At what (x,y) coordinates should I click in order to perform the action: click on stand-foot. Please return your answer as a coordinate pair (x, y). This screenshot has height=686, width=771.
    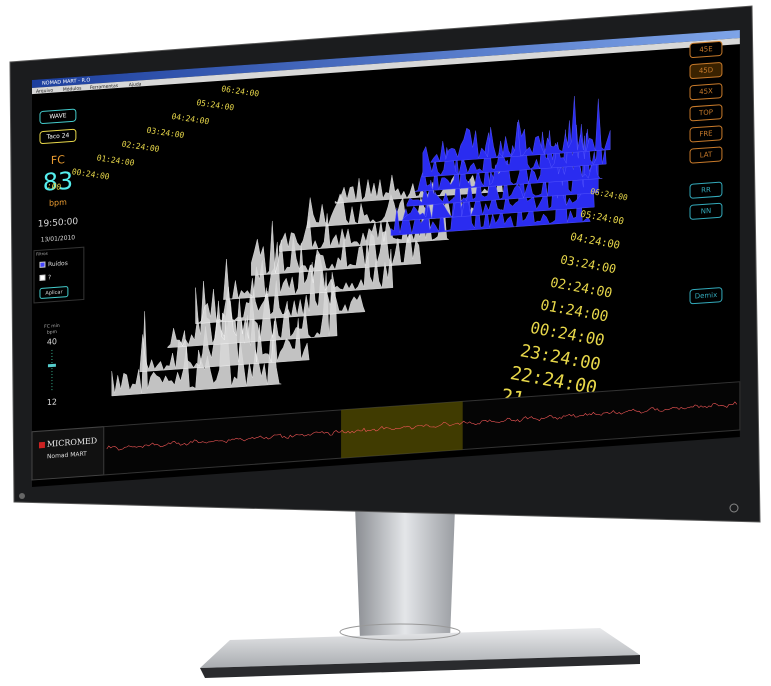
    Looking at the image, I should click on (420, 666).